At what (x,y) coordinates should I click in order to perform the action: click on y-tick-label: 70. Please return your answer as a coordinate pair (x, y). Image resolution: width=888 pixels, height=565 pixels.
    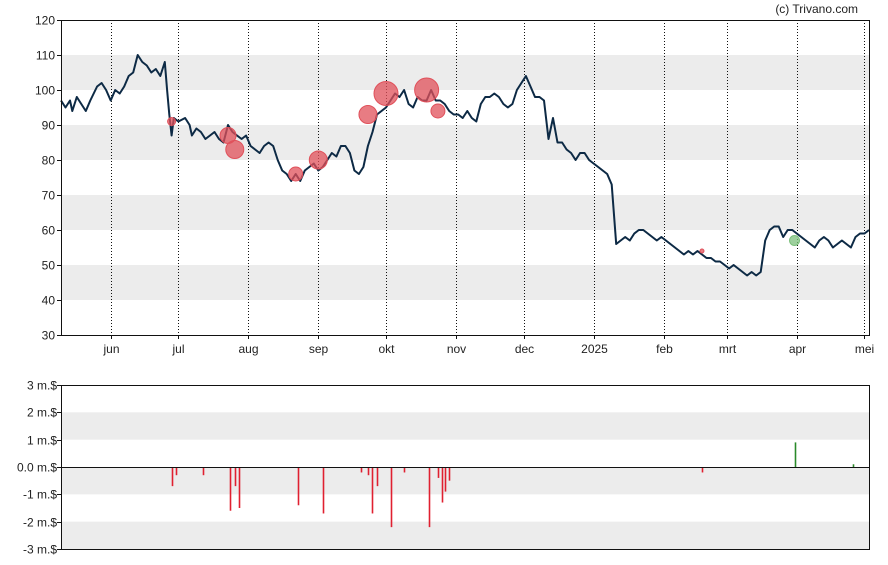
    Looking at the image, I should click on (49, 196).